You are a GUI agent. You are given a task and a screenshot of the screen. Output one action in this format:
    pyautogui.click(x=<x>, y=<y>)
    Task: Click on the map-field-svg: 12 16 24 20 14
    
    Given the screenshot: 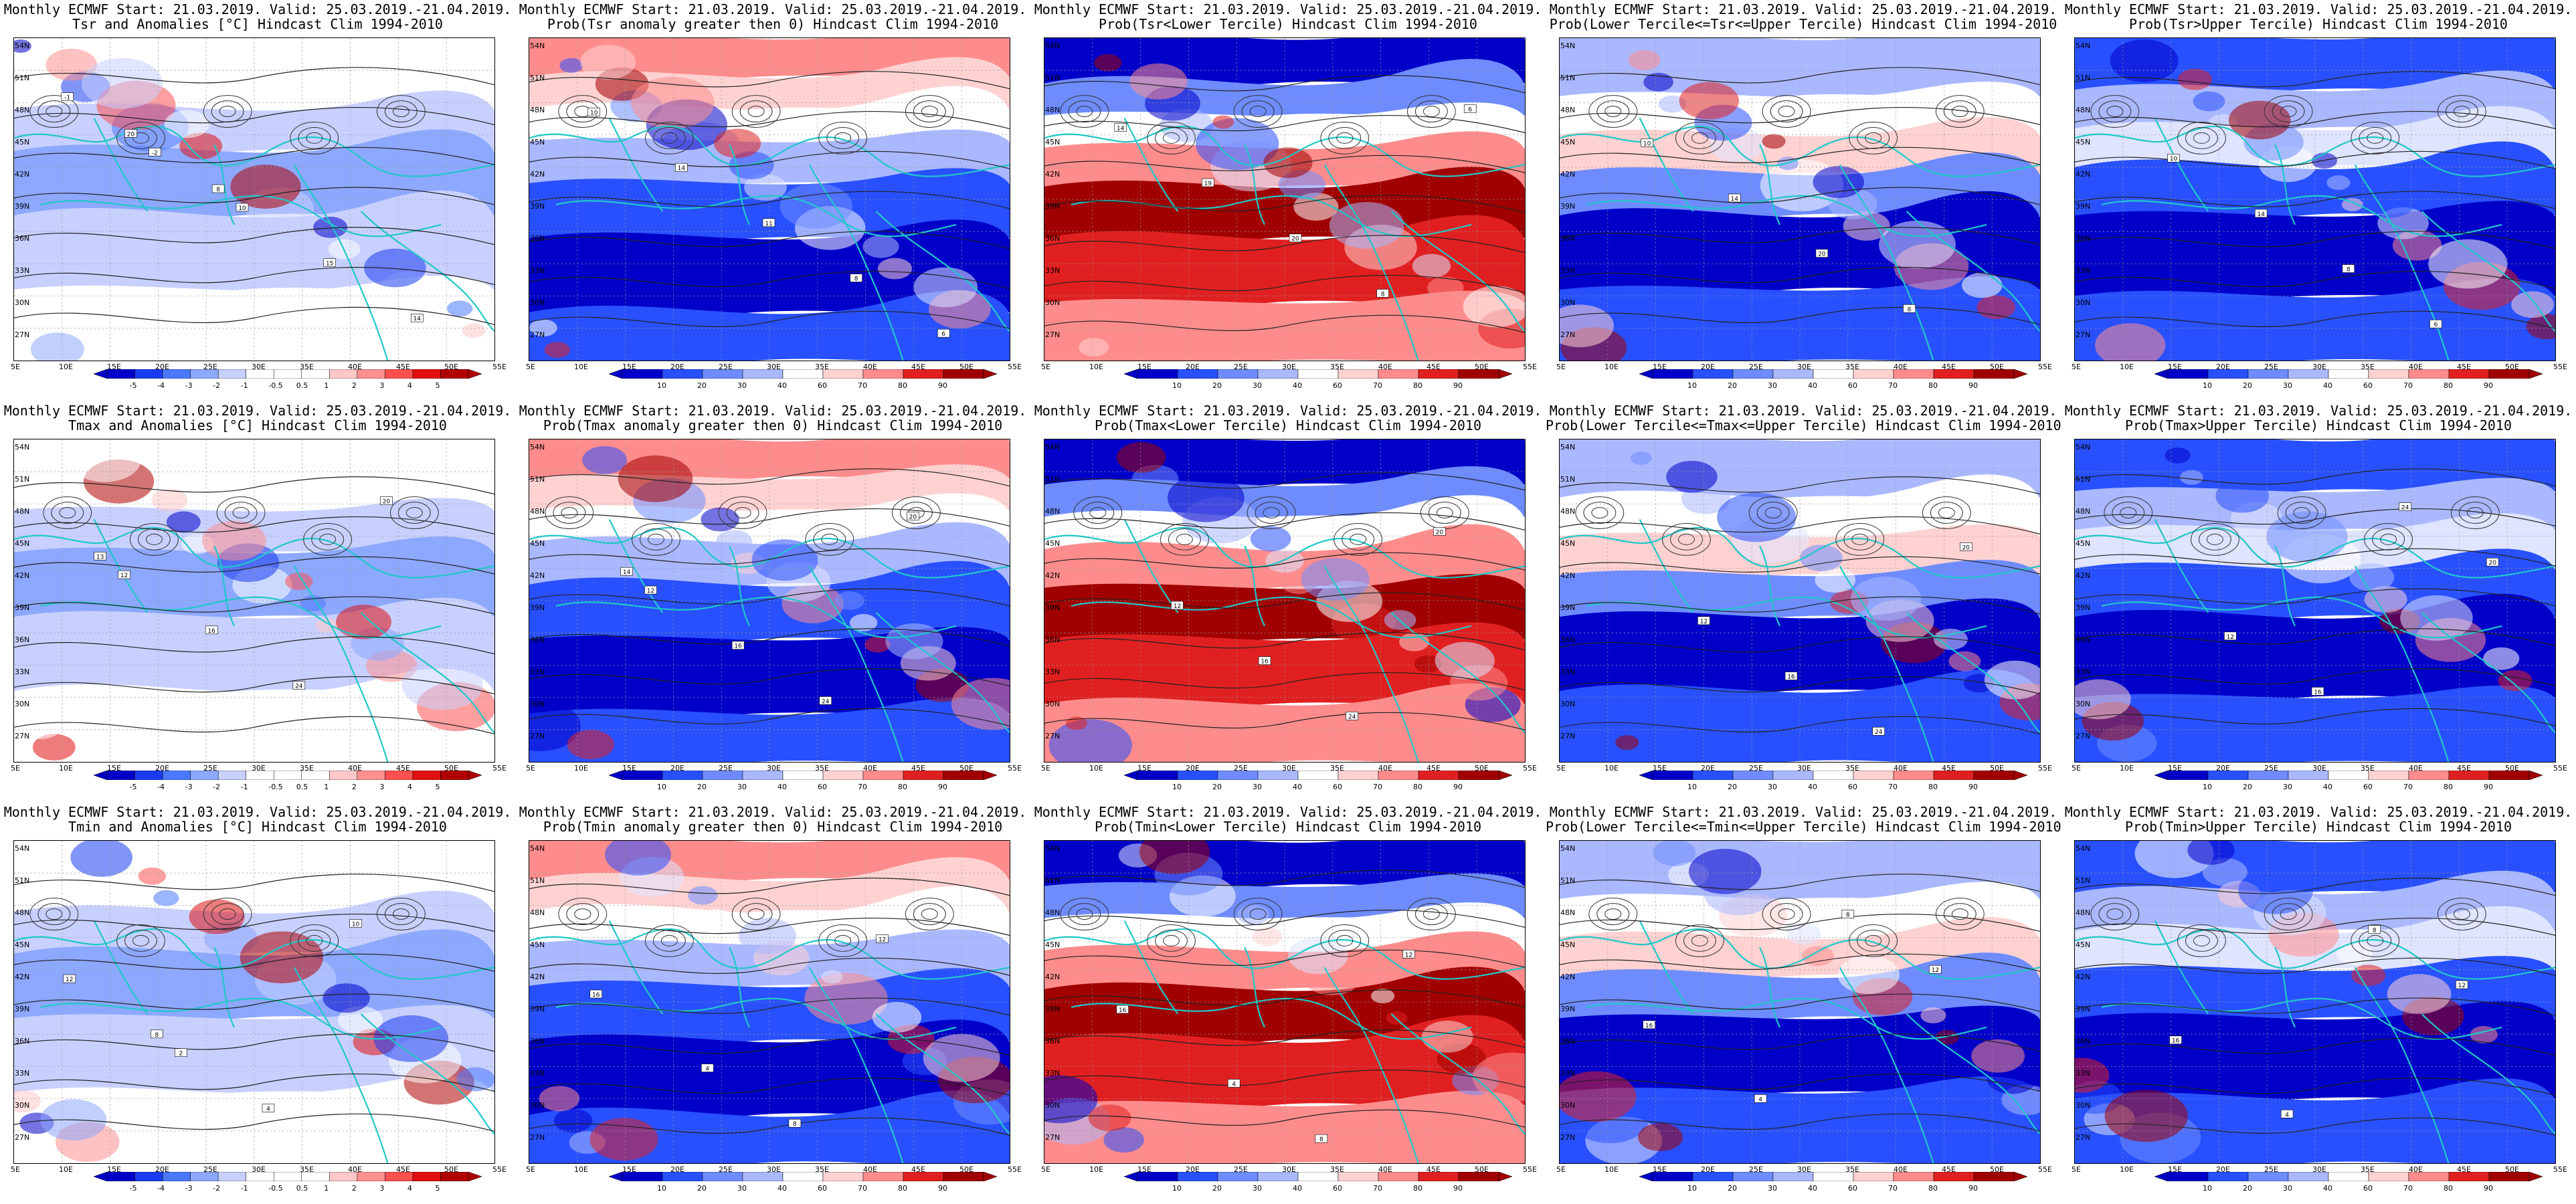 What is the action you would take?
    pyautogui.click(x=769, y=600)
    